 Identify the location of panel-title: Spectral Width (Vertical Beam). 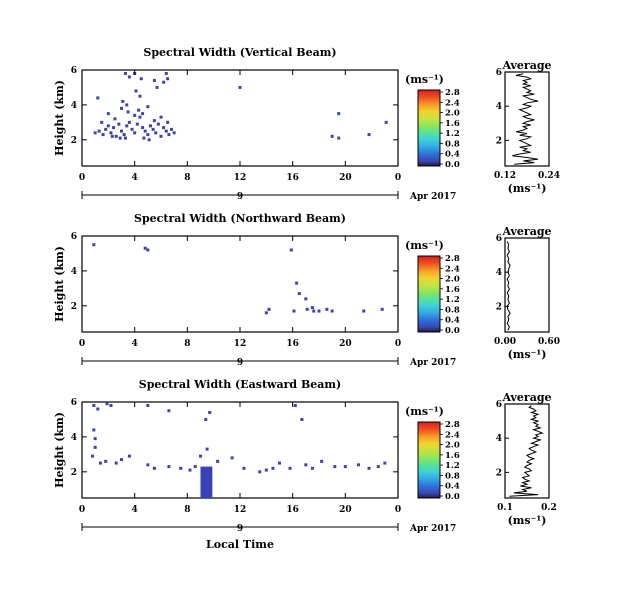
(239, 52).